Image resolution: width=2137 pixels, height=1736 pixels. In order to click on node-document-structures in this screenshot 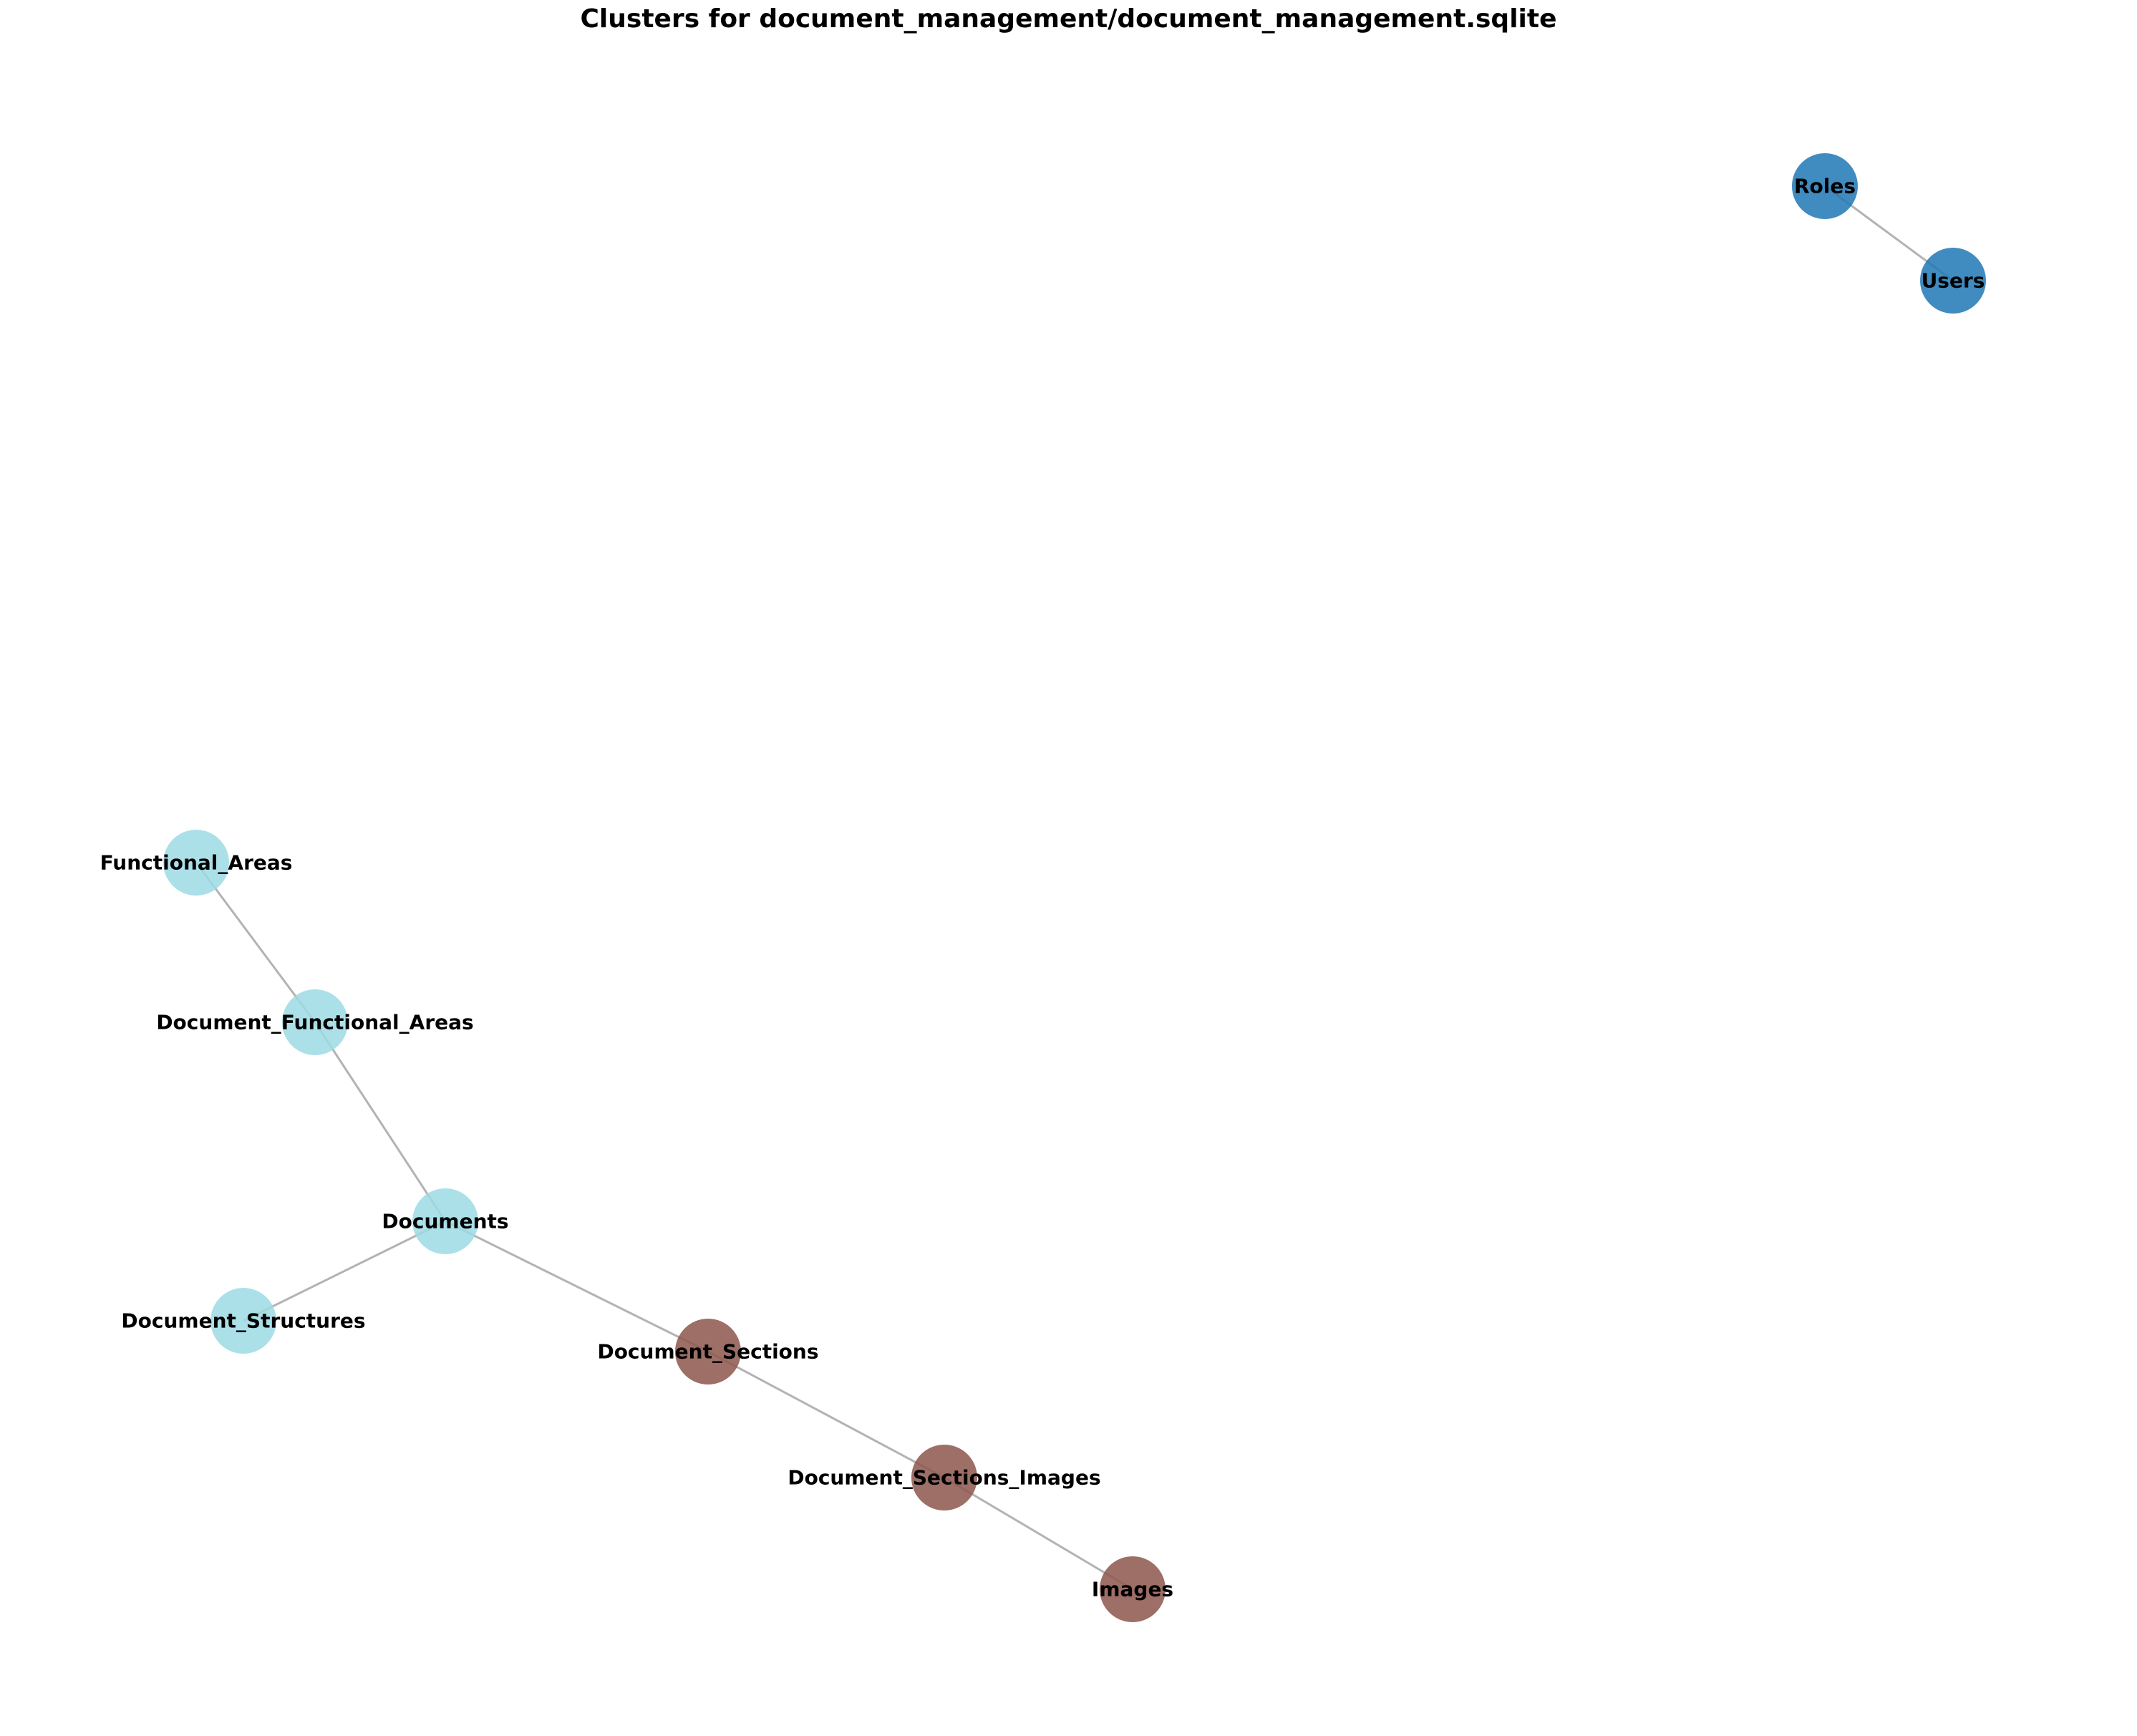, I will do `click(243, 1321)`.